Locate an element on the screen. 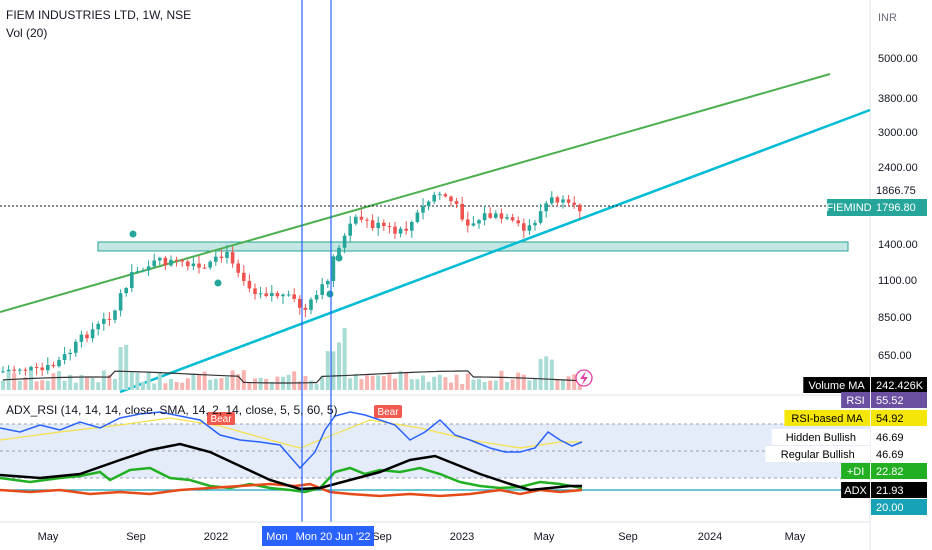  signal-dot is located at coordinates (330, 294).